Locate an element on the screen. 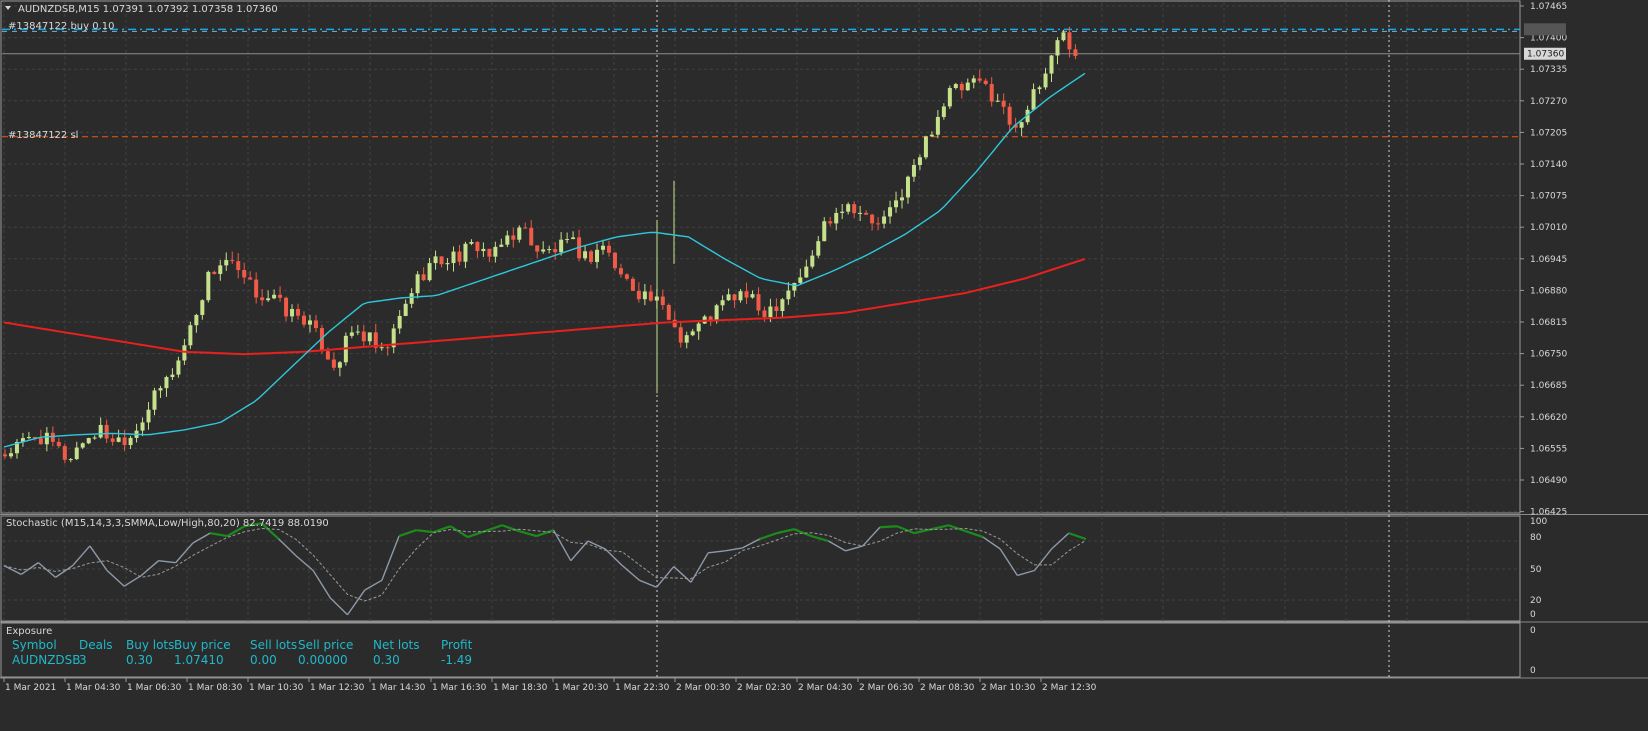  exposure-col-netlots: Net lots is located at coordinates (396, 645).